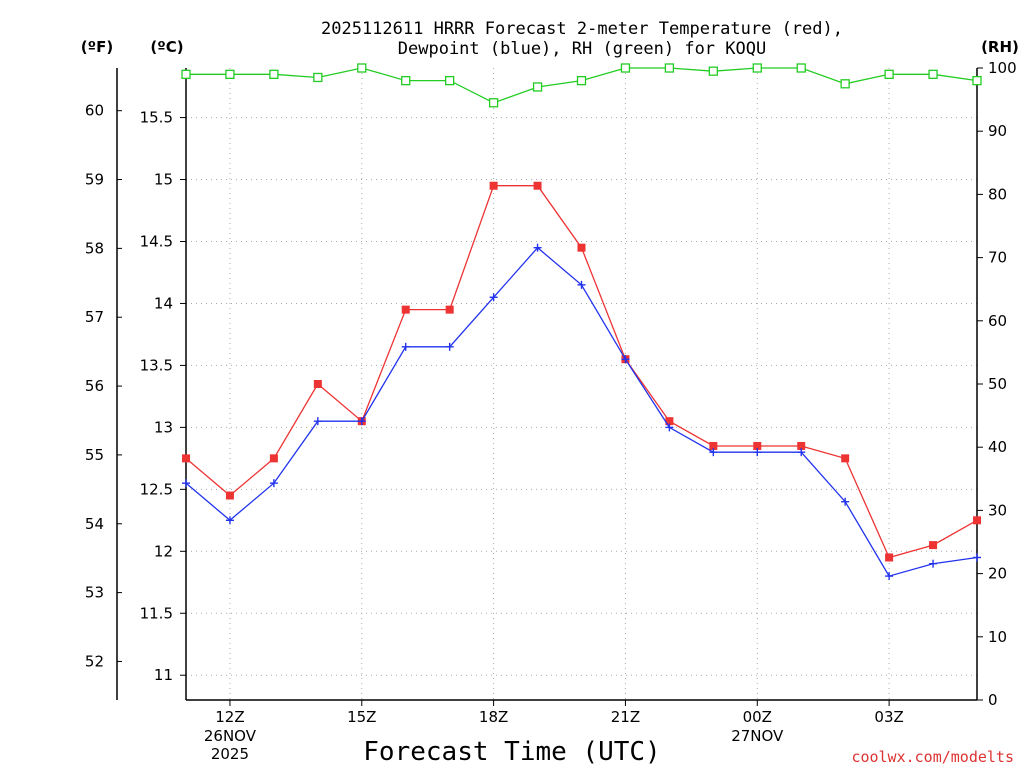 The image size is (1024, 768). Describe the element at coordinates (993, 700) in the screenshot. I see `rh-tick-label: 0` at that location.